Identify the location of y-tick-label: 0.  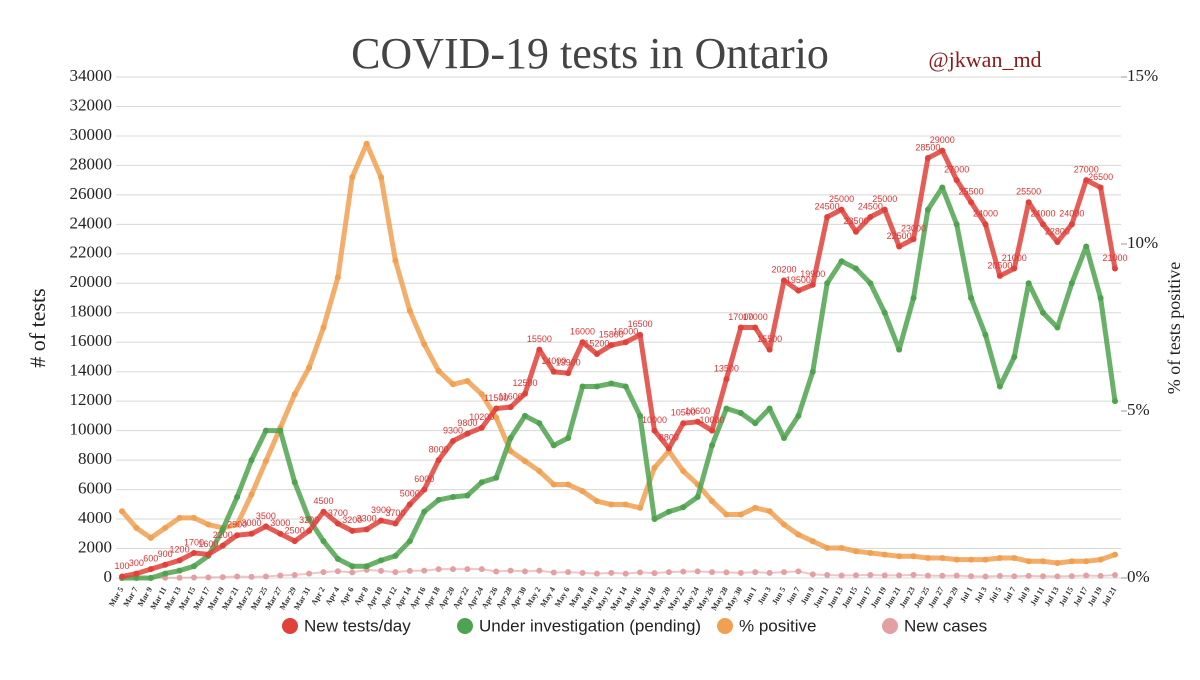
(108, 576).